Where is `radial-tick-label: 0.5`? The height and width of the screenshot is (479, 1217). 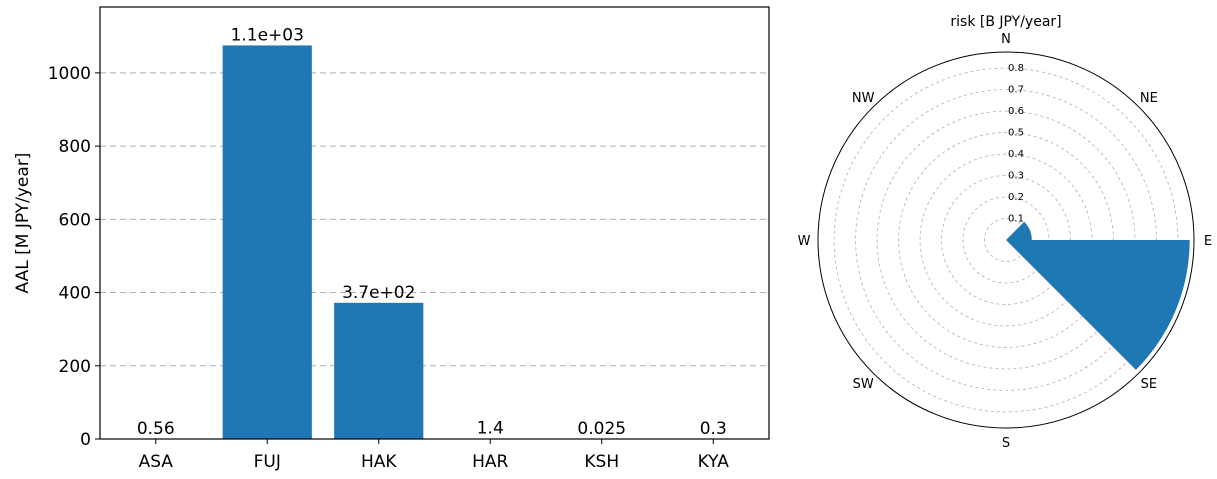 radial-tick-label: 0.5 is located at coordinates (1016, 133).